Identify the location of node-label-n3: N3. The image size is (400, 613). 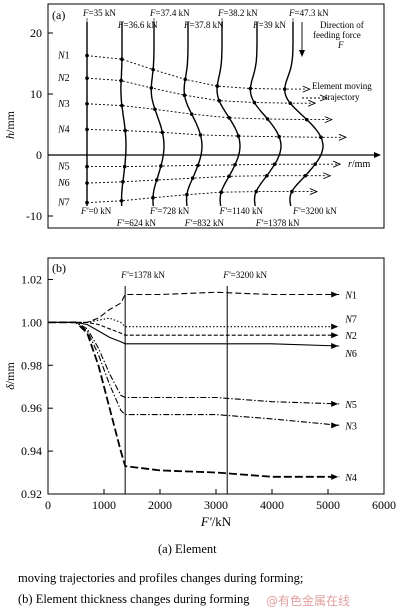
(63, 104).